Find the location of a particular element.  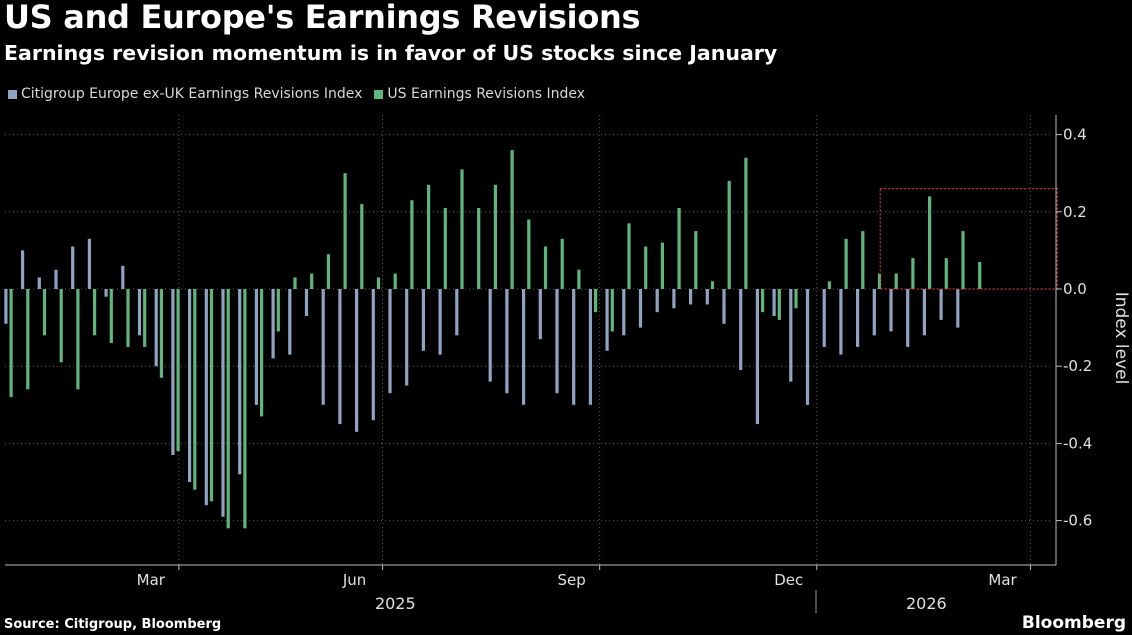

x-year-label: 2025 is located at coordinates (395, 603).